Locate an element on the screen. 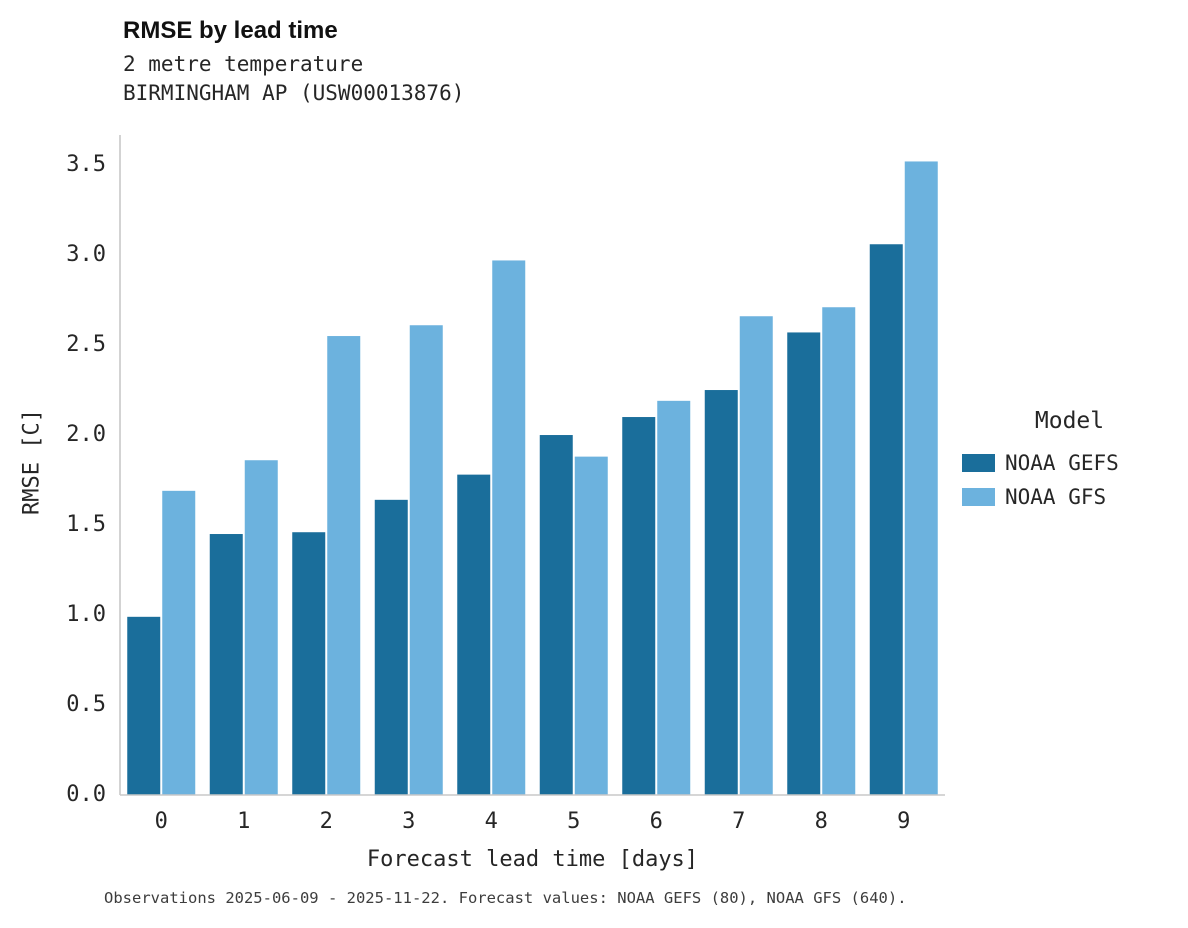 The image size is (1188, 928). x-tick-label-7: 7 is located at coordinates (739, 821).